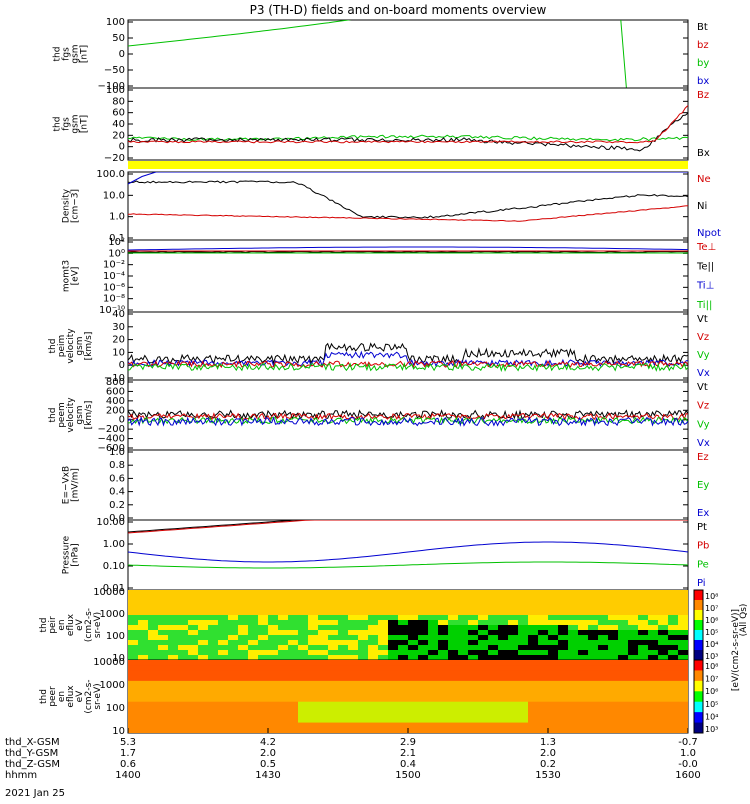 This screenshot has width=750, height=804. What do you see at coordinates (408, 124) in the screenshot?
I see `panel-frame` at bounding box center [408, 124].